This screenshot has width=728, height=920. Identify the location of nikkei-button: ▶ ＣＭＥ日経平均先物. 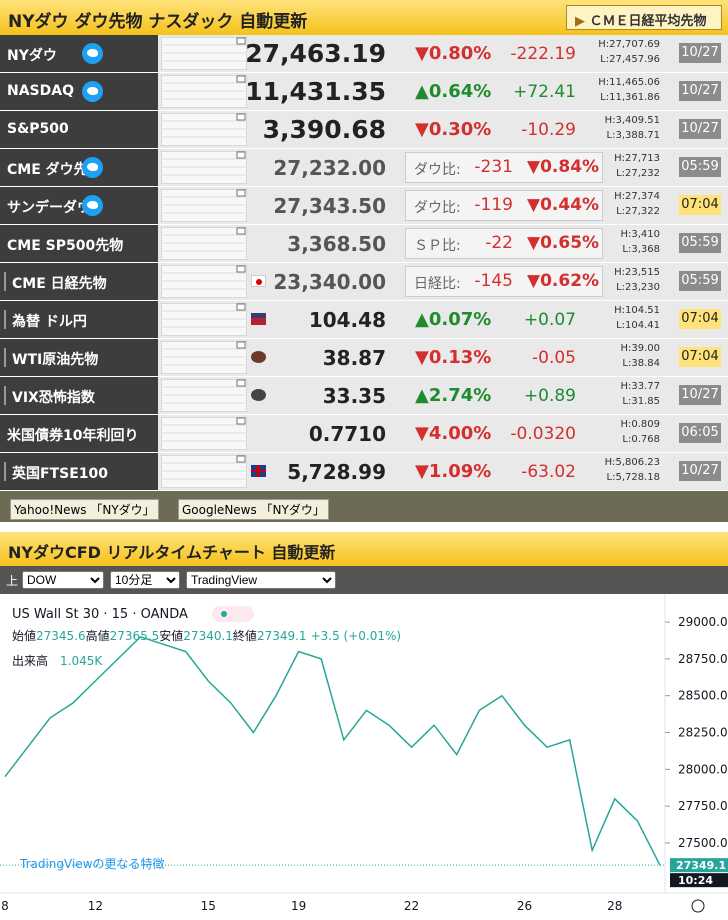
(644, 17).